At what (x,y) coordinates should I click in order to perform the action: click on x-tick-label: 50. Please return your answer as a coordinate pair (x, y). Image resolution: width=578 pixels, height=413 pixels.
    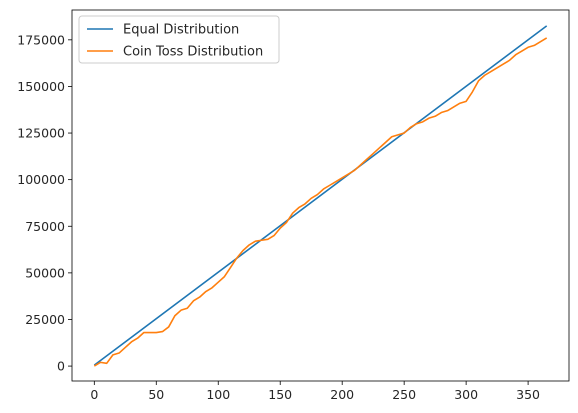
    Looking at the image, I should click on (156, 394).